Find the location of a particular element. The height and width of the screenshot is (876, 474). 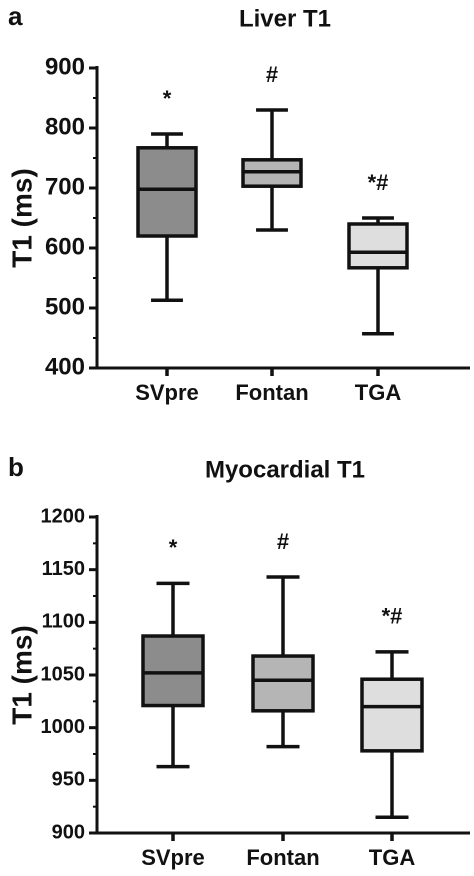

y-tick-label: 800 is located at coordinates (65, 126).